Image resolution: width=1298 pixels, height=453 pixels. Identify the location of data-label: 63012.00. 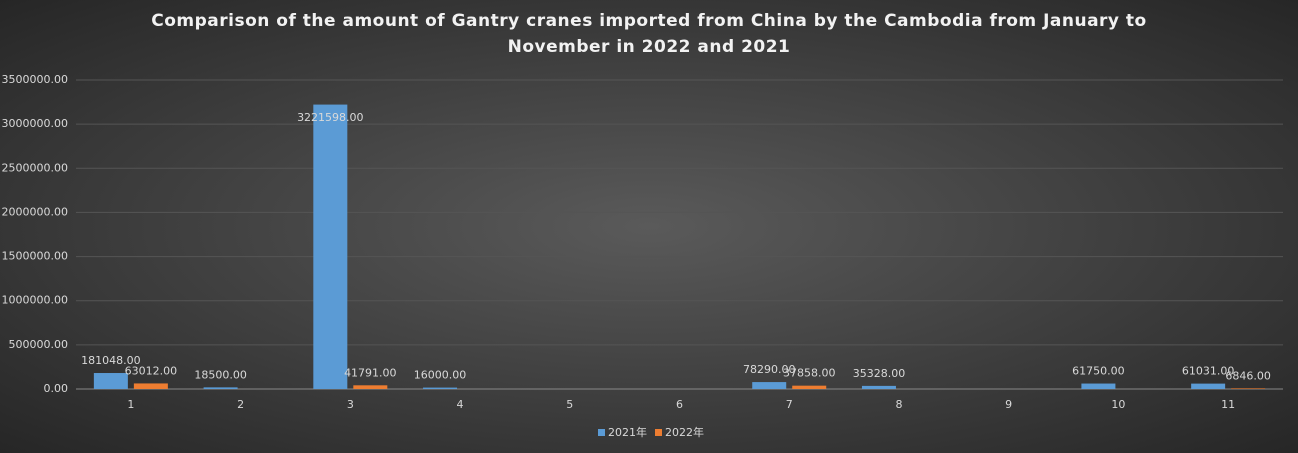
(151, 370).